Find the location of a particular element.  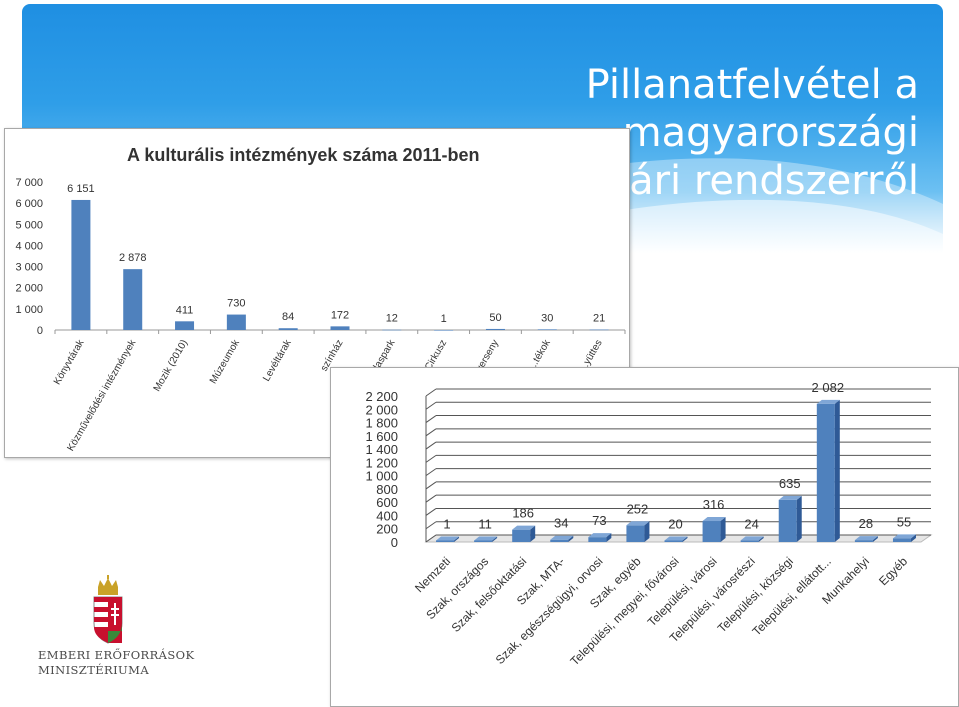

chart1-category-label: Könyvtárak is located at coordinates (69, 362).